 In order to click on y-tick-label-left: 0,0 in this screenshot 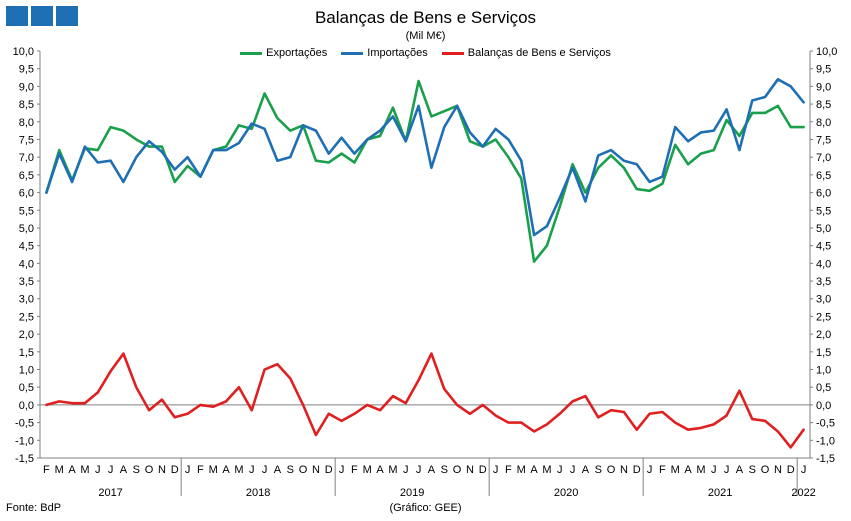, I will do `click(26, 406)`.